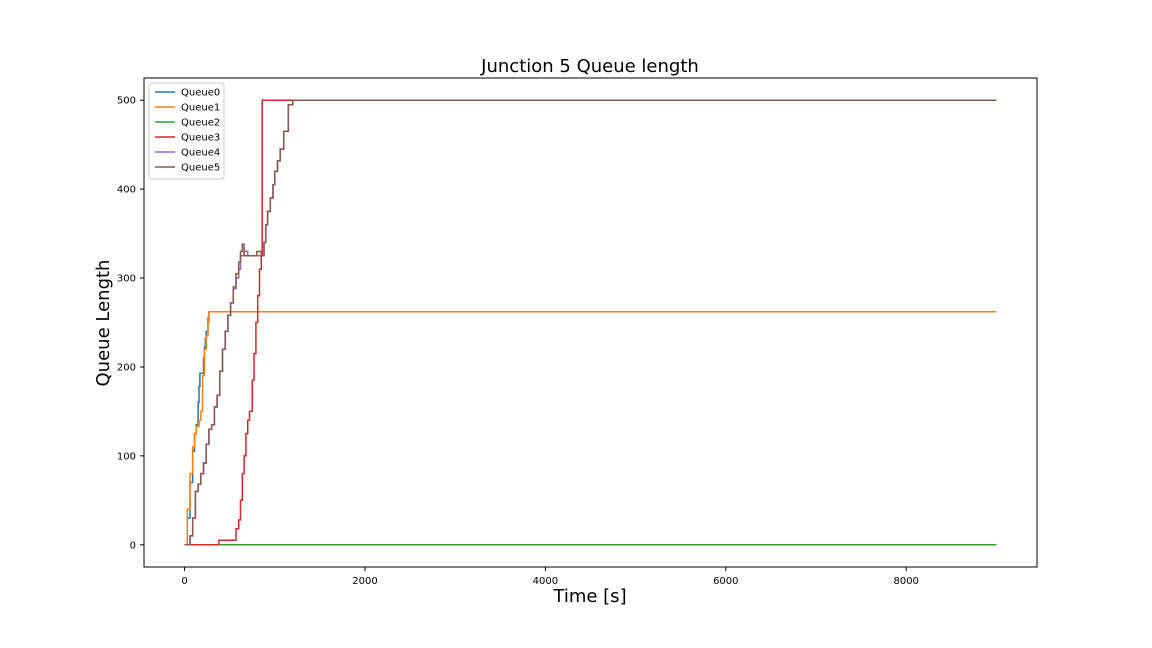 The height and width of the screenshot is (648, 1152). Describe the element at coordinates (545, 581) in the screenshot. I see `x-tick-label: 4000` at that location.